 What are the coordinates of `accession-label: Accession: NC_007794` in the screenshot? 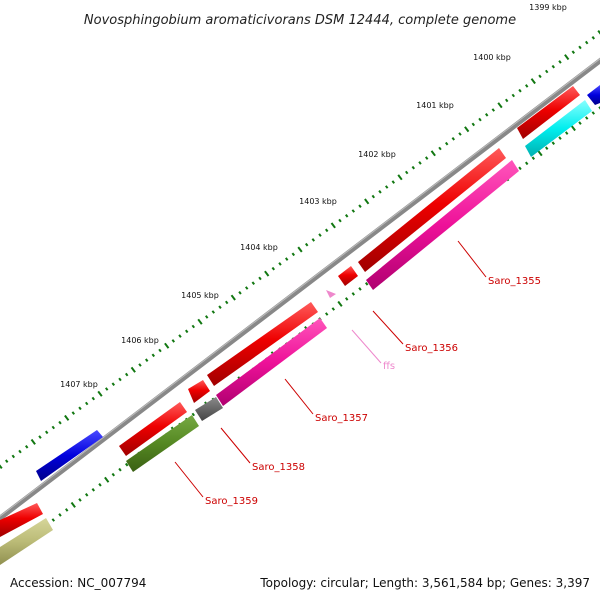 It's located at (78, 583).